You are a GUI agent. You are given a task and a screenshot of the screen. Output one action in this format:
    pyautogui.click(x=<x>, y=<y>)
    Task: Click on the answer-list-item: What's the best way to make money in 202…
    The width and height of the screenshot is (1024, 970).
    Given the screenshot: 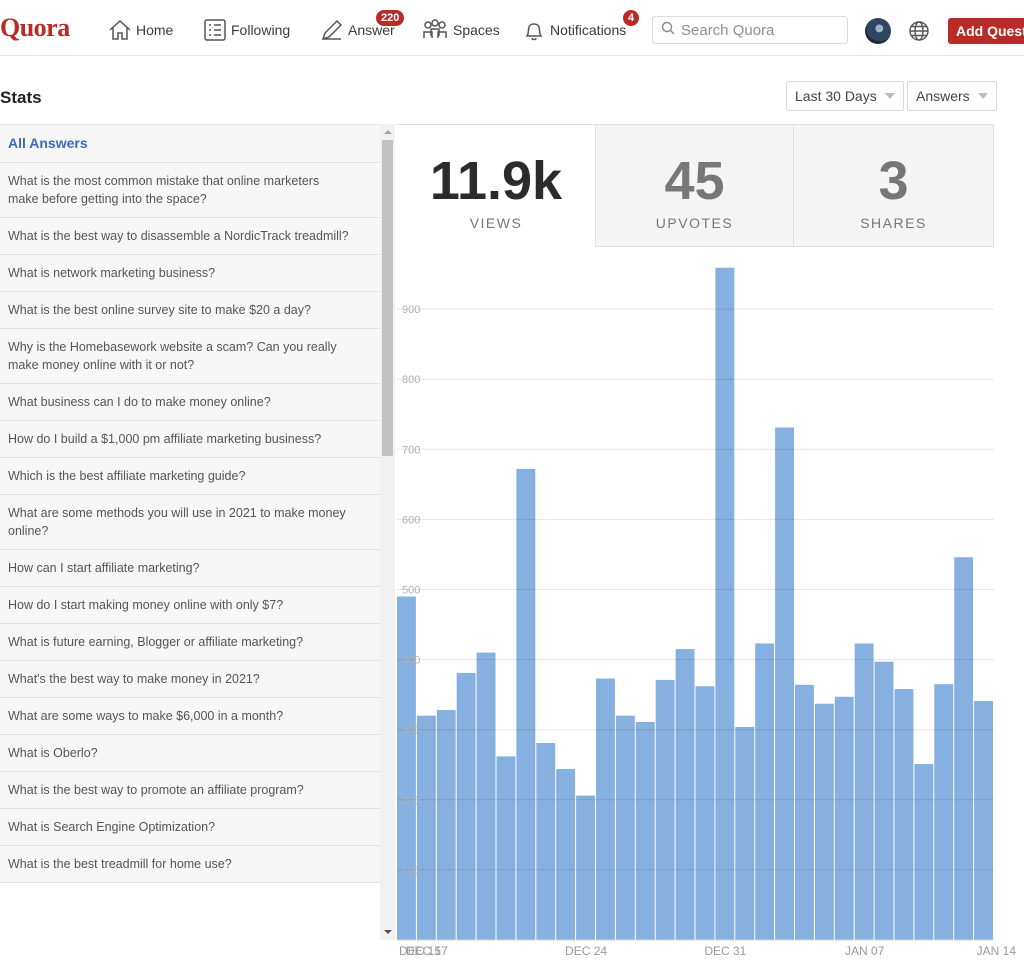 What is the action you would take?
    pyautogui.click(x=190, y=679)
    